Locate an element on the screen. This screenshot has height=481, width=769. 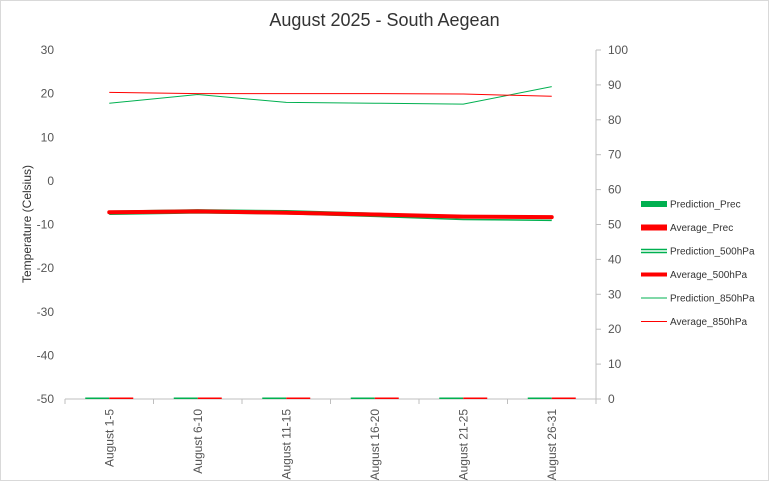
series-line-average-850hpa is located at coordinates (330, 94).